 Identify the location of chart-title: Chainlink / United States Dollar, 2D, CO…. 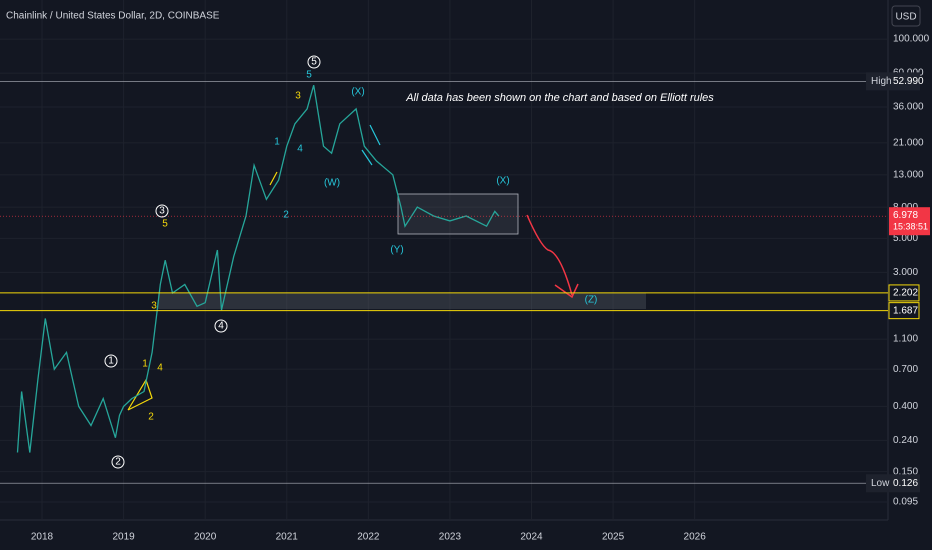
(113, 16).